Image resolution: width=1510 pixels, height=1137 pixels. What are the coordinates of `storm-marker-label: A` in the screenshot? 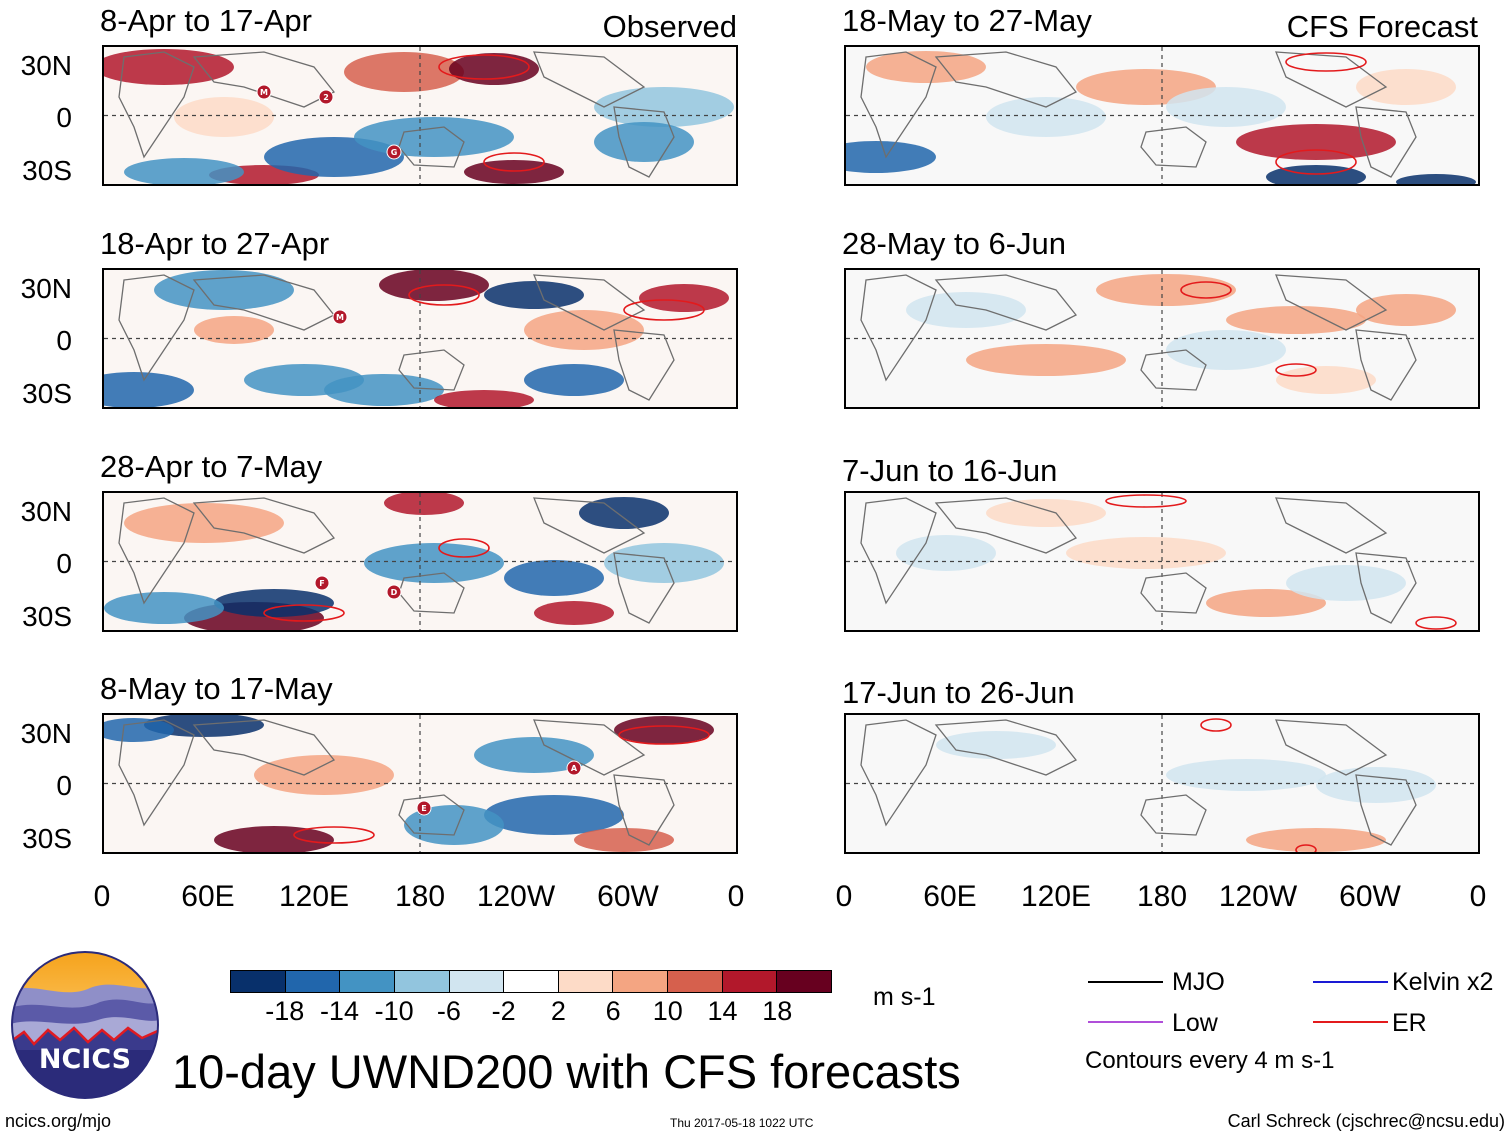 It's located at (574, 768).